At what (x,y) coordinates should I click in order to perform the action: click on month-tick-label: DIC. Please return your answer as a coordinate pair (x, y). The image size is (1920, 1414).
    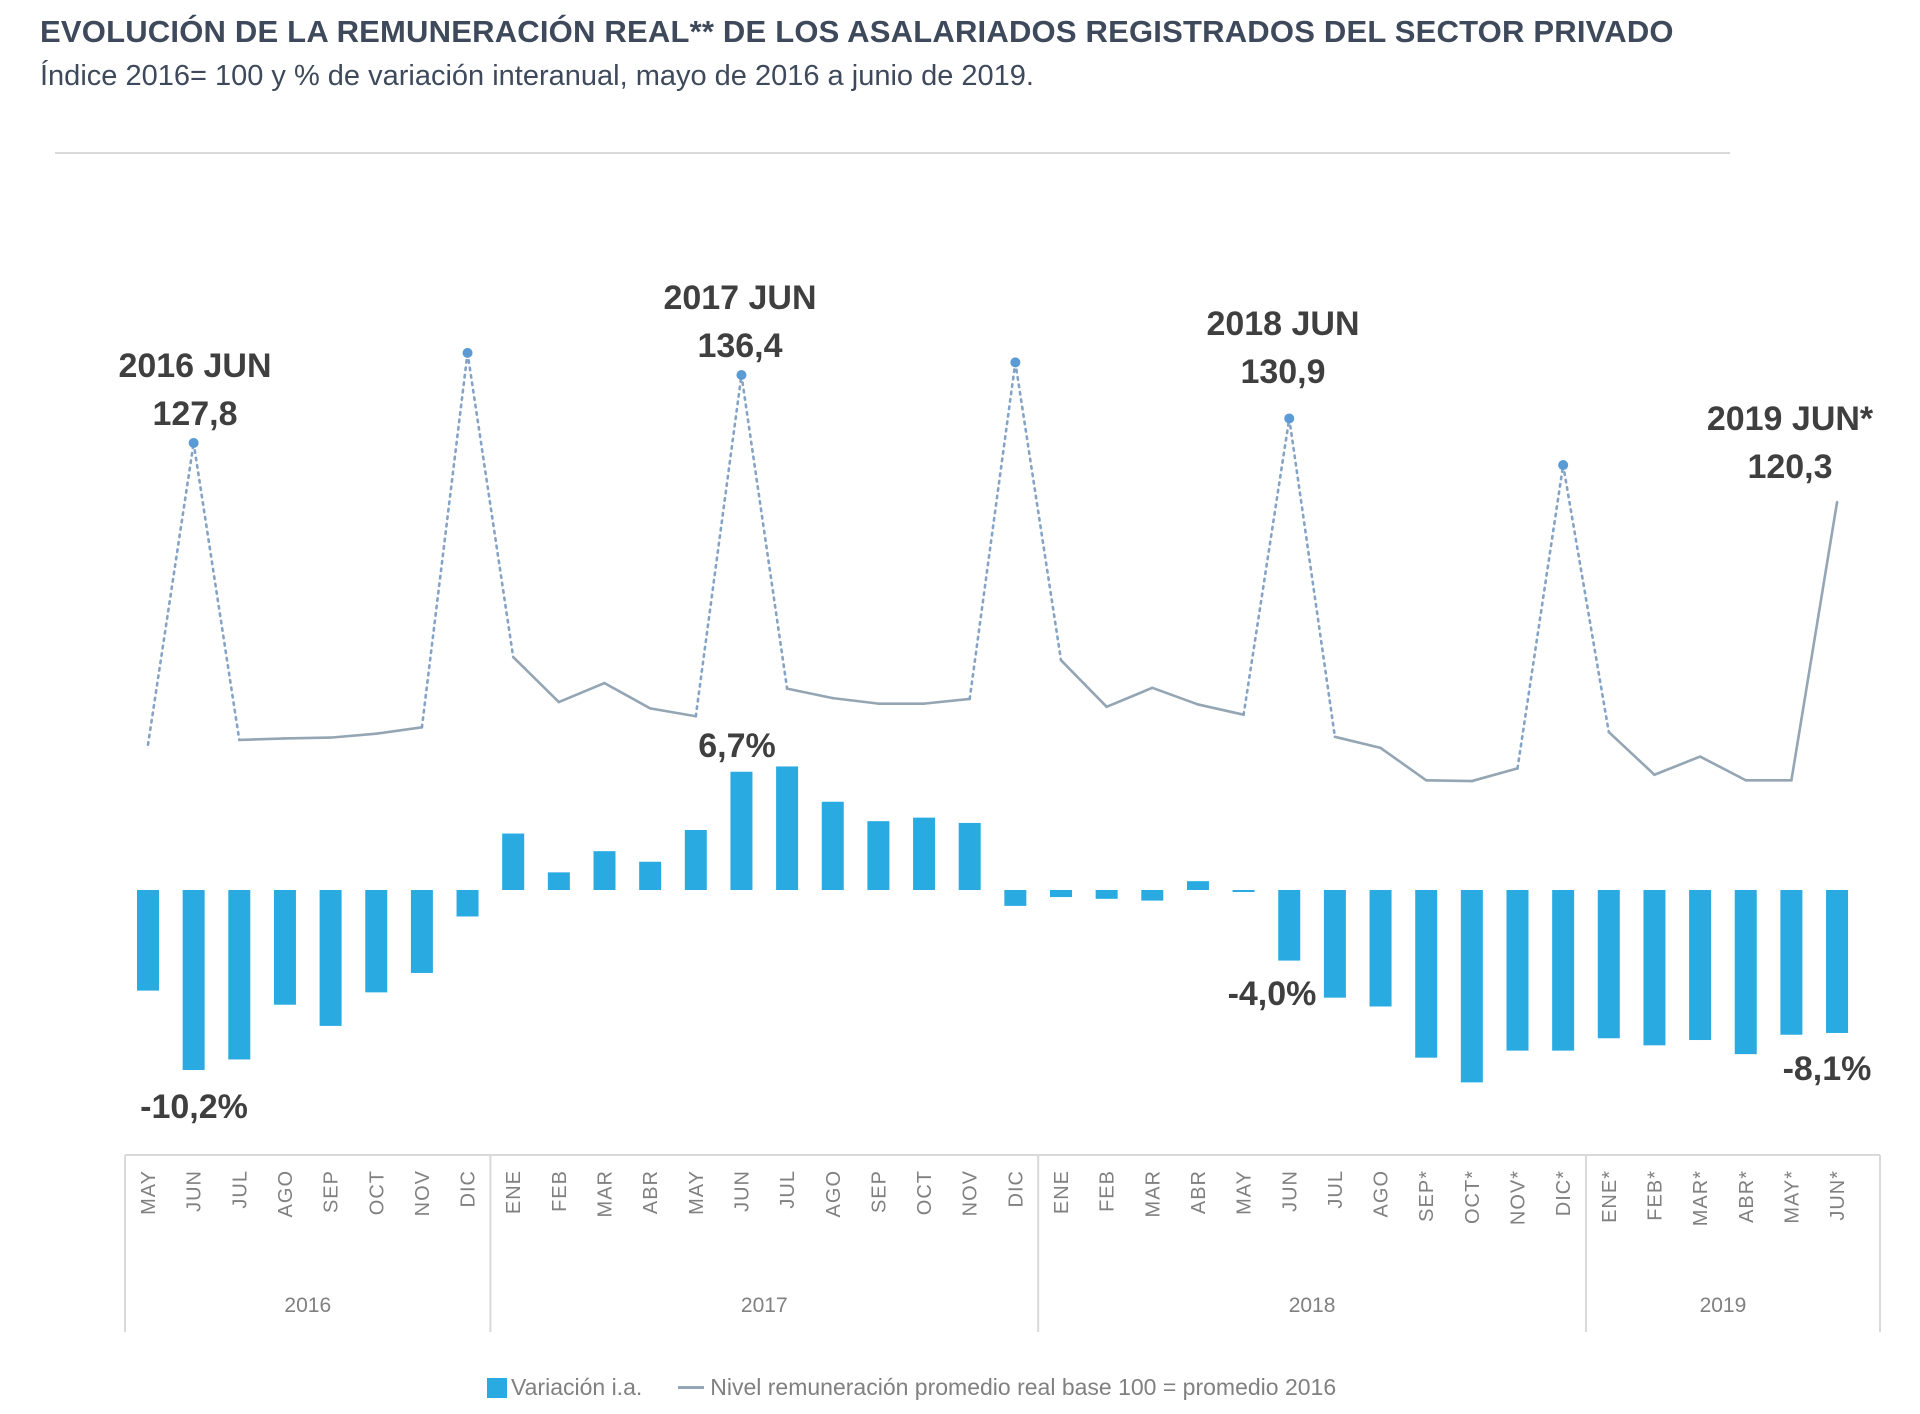
    Looking at the image, I should click on (469, 1188).